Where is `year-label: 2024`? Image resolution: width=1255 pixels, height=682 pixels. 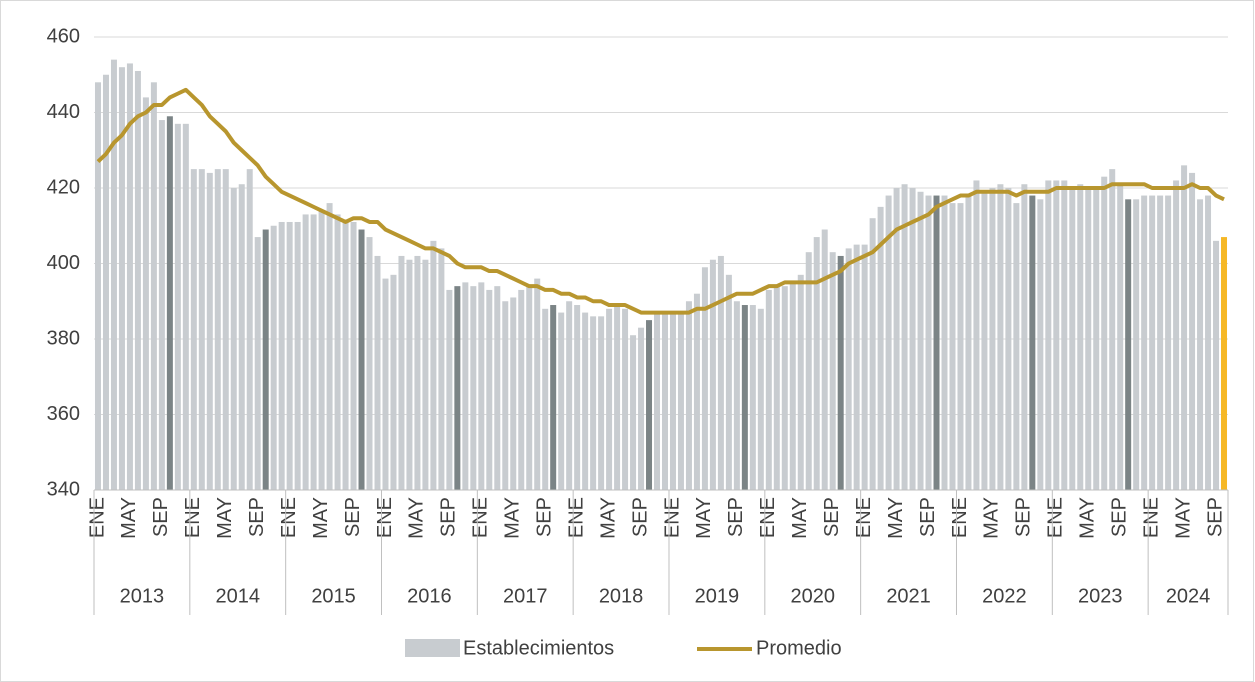 year-label: 2024 is located at coordinates (1188, 596).